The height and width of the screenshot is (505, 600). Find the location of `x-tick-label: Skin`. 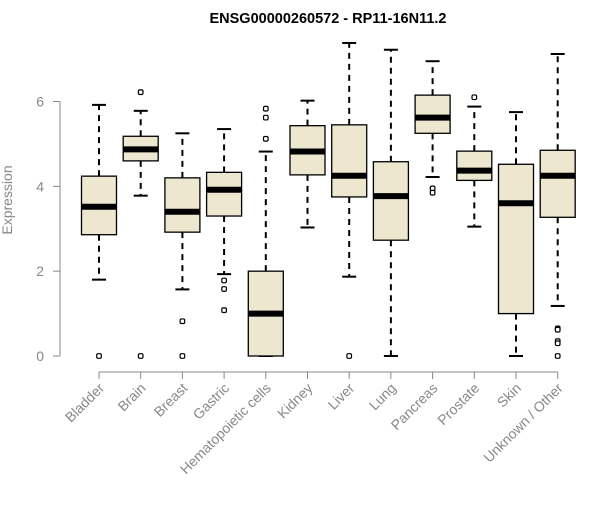

x-tick-label: Skin is located at coordinates (509, 395).